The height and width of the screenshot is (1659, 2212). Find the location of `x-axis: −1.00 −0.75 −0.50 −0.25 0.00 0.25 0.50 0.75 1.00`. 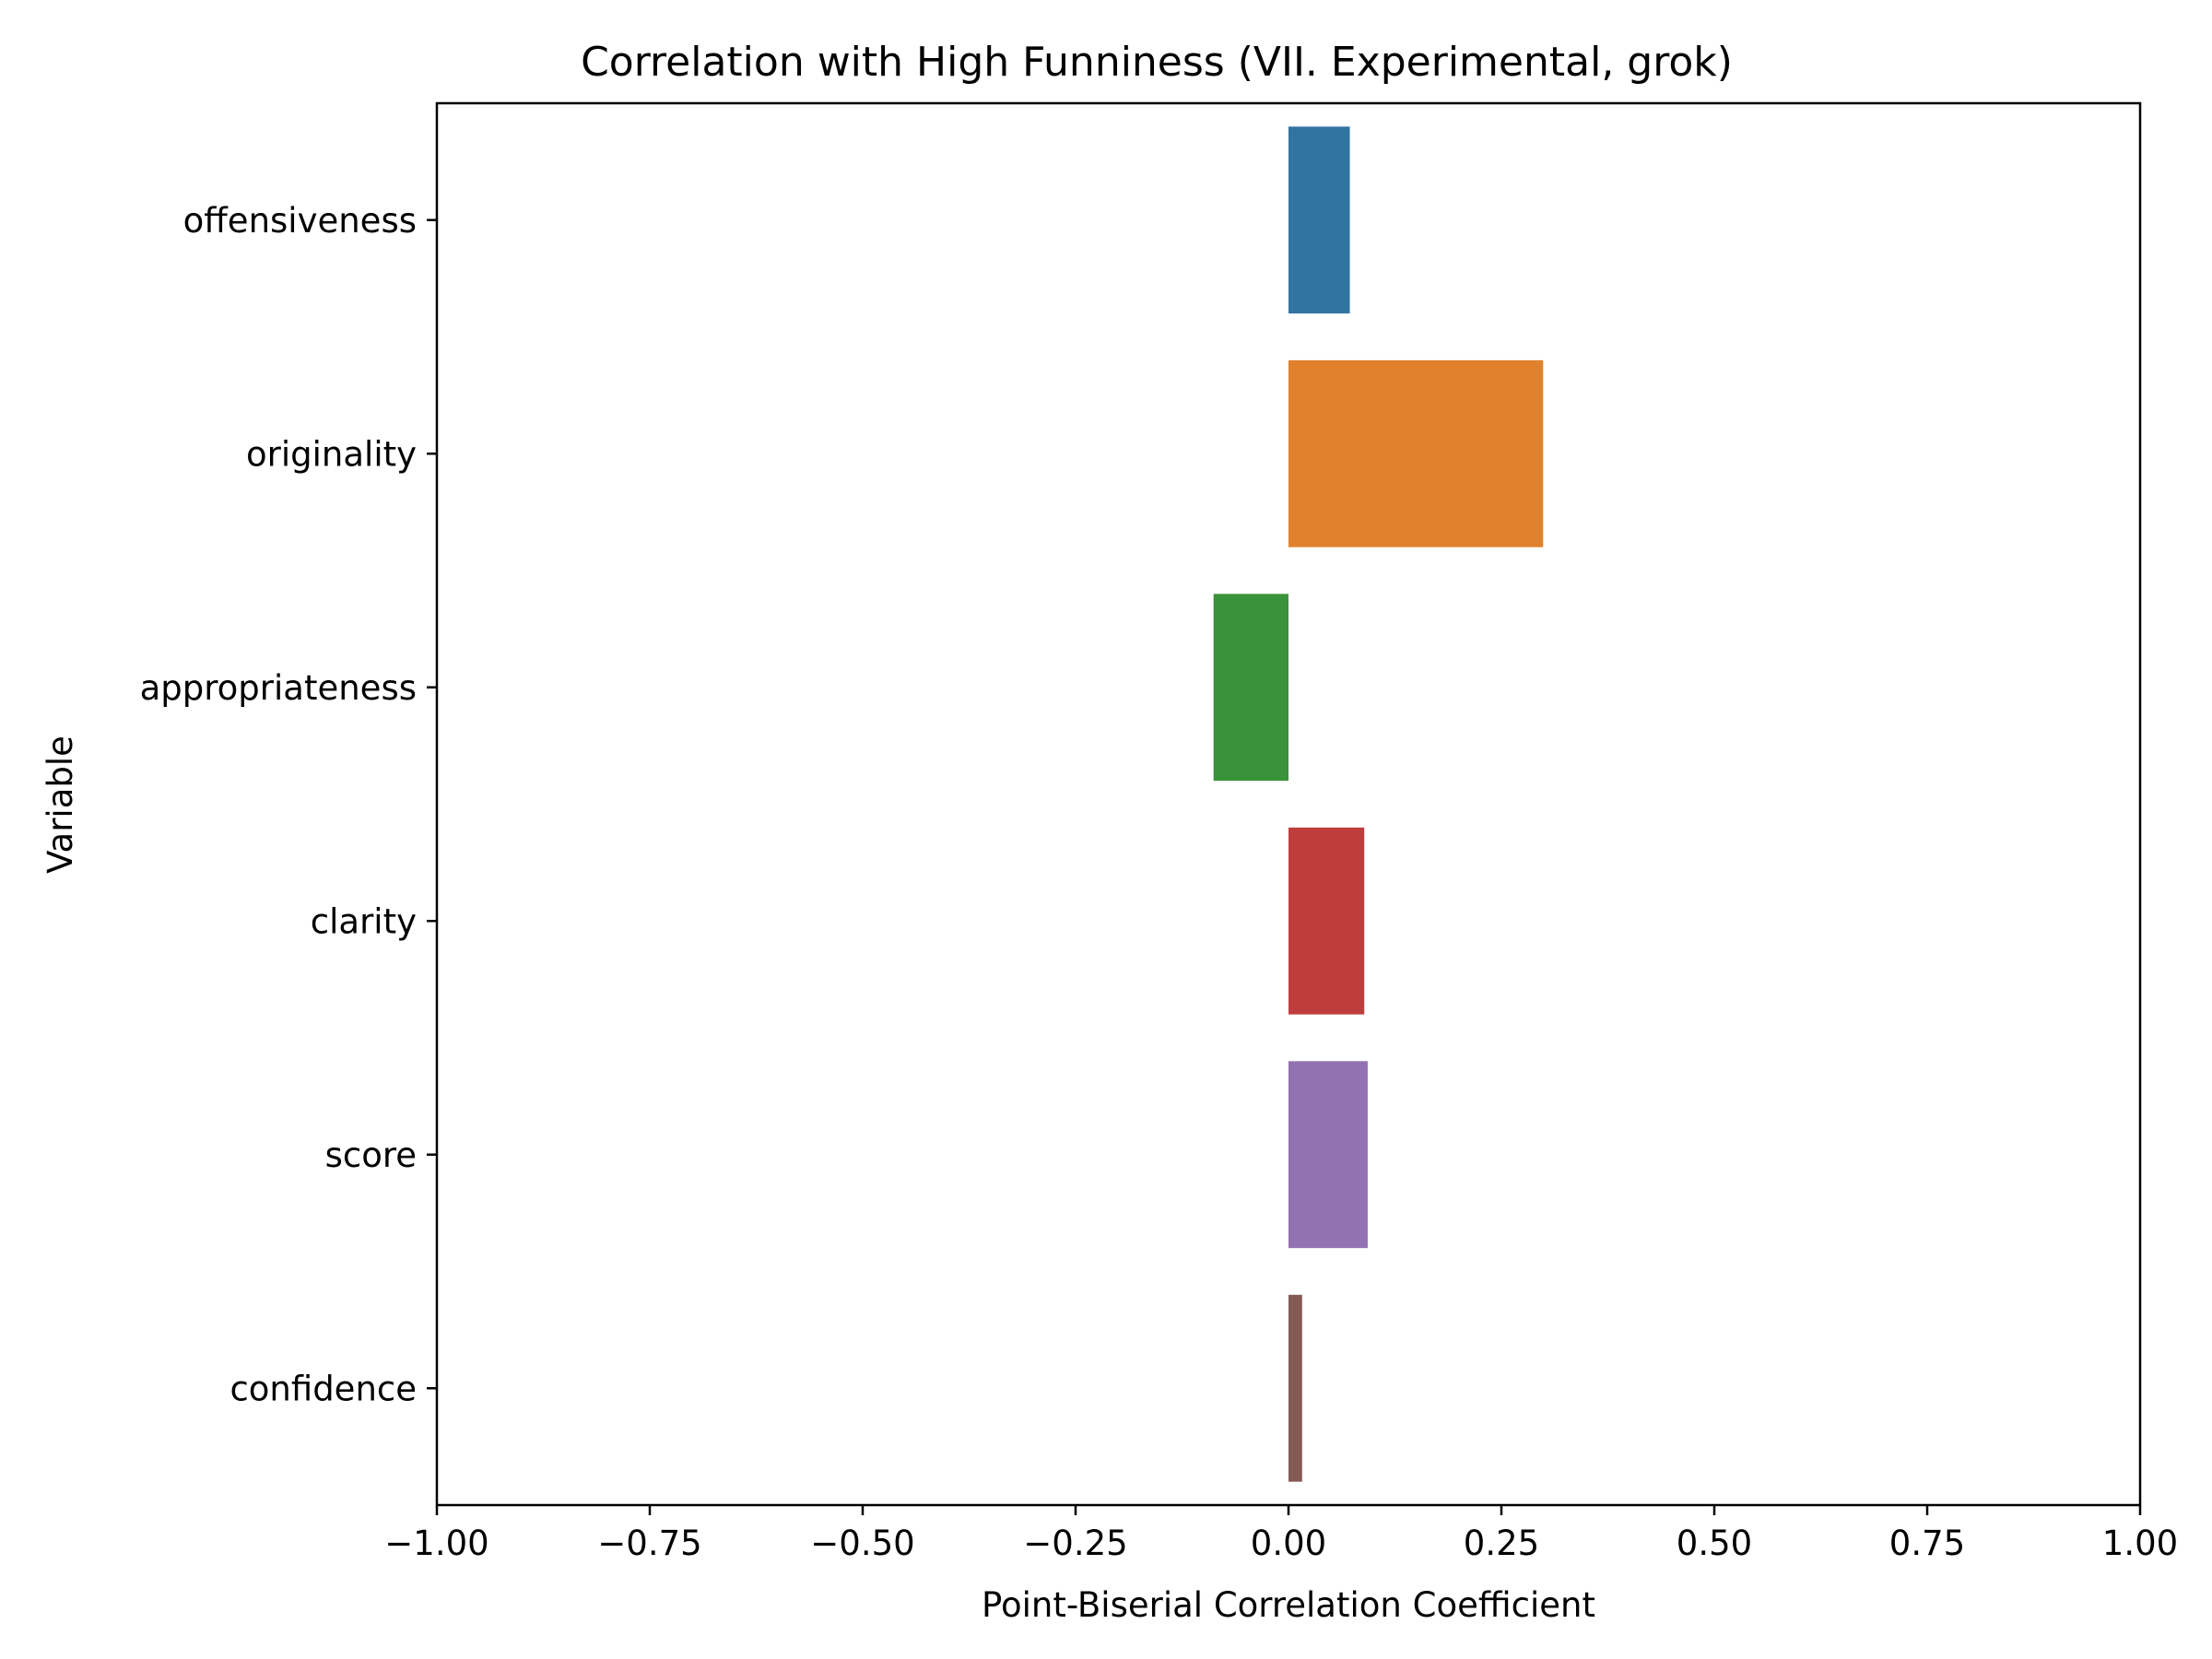

x-axis: −1.00 −0.75 −0.50 −0.25 0.00 0.25 0.50 0.75 1.00 is located at coordinates (1281, 1534).